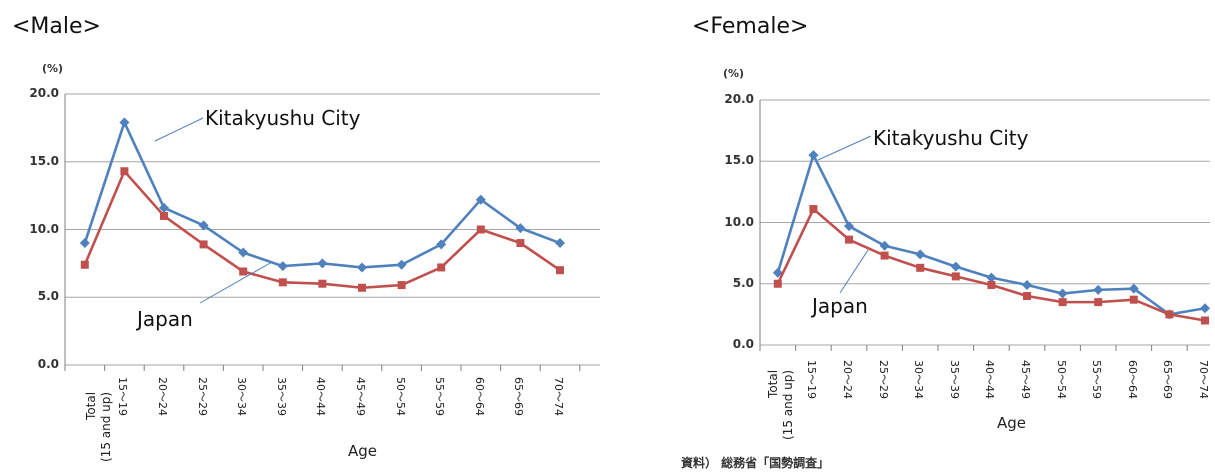 The image size is (1215, 473). Describe the element at coordinates (990, 379) in the screenshot. I see `x-tick-label: 40～44` at that location.